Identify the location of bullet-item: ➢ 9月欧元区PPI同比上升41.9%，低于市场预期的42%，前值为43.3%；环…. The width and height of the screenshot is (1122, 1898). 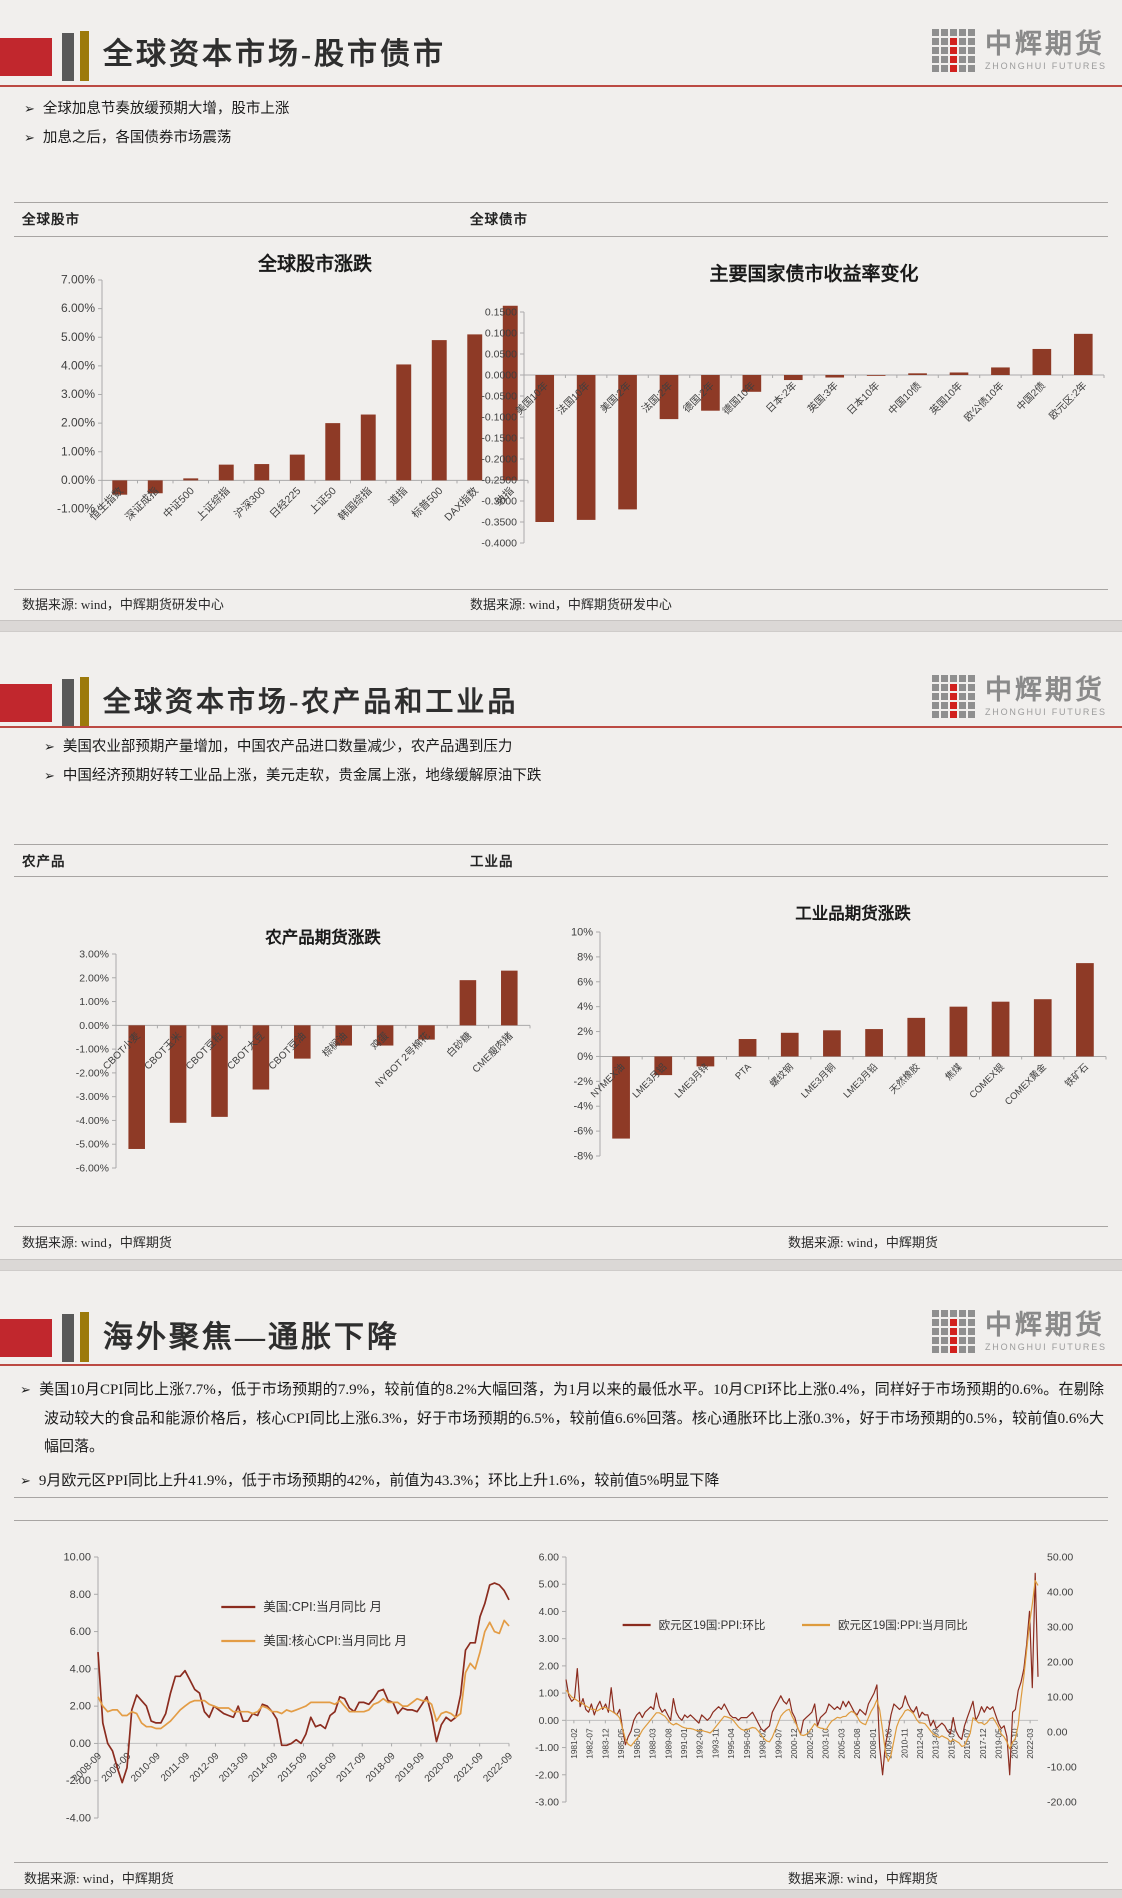
(562, 1481).